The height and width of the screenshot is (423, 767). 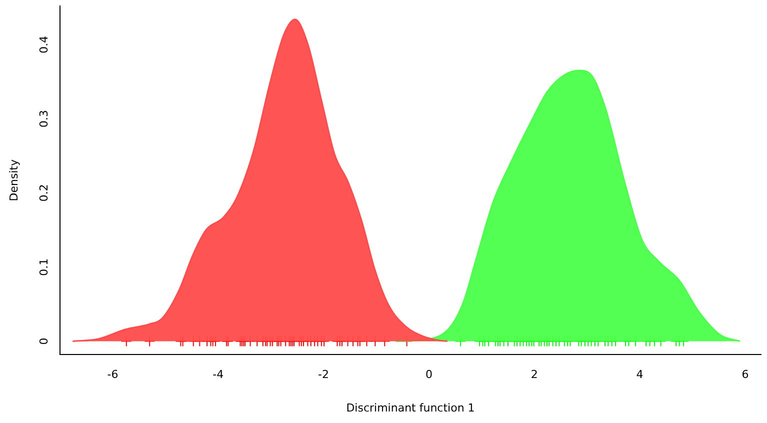 I want to click on x-tick-label: 0, so click(x=428, y=375).